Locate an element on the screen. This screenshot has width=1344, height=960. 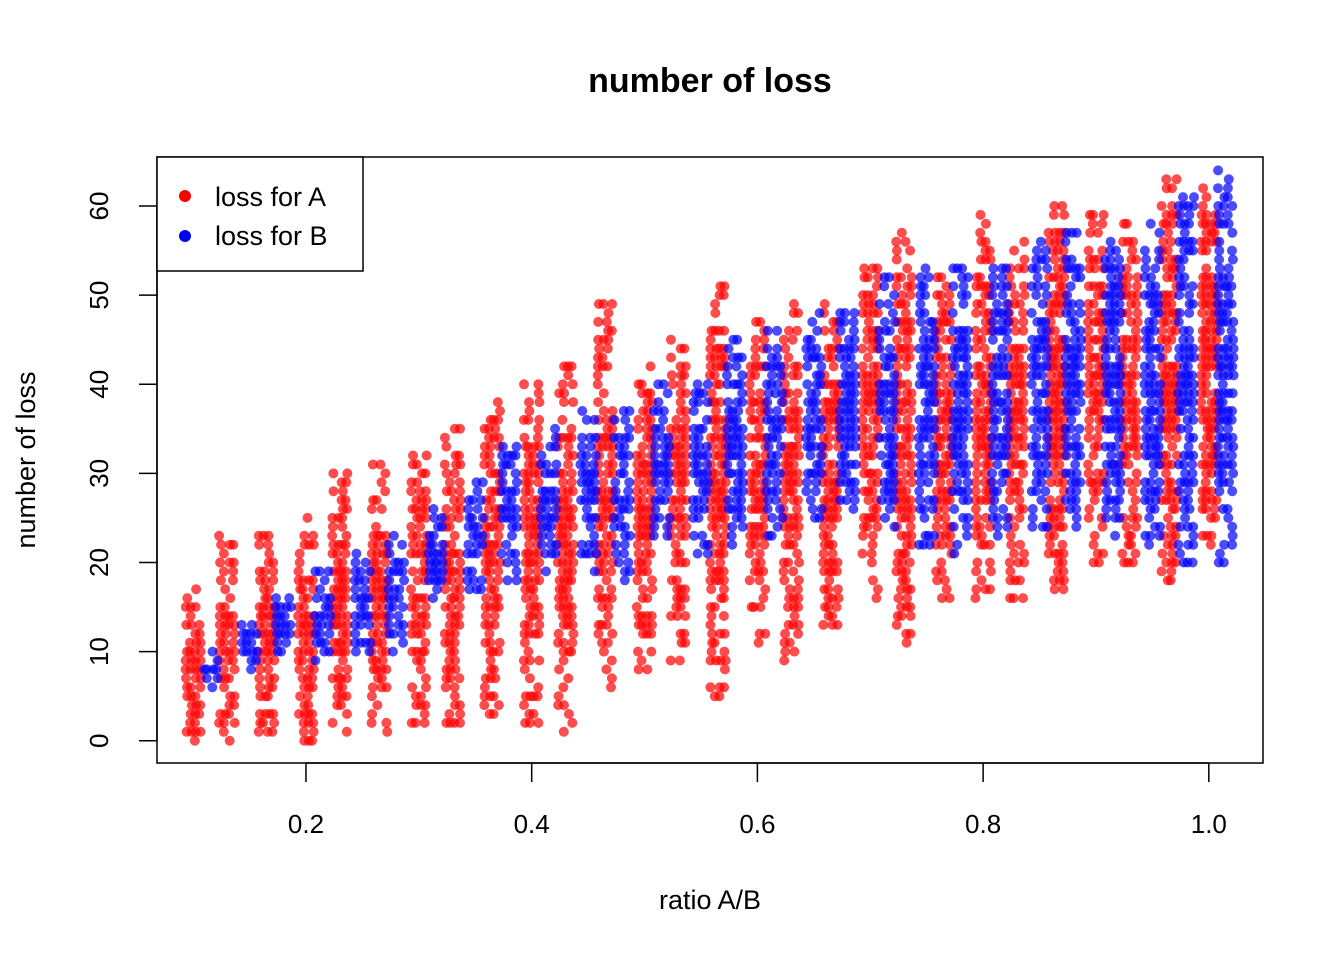
x-axis: 0.2 0.4 0.6 0.8 1.0 is located at coordinates (757, 800).